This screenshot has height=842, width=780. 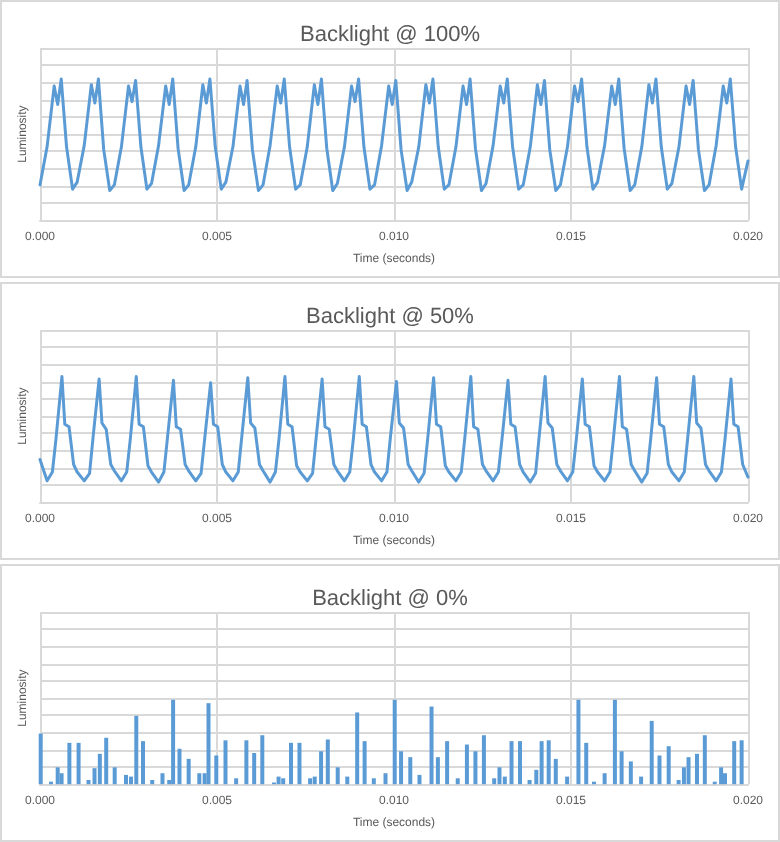 I want to click on chart-title: Backlight @ 50%, so click(x=390, y=317).